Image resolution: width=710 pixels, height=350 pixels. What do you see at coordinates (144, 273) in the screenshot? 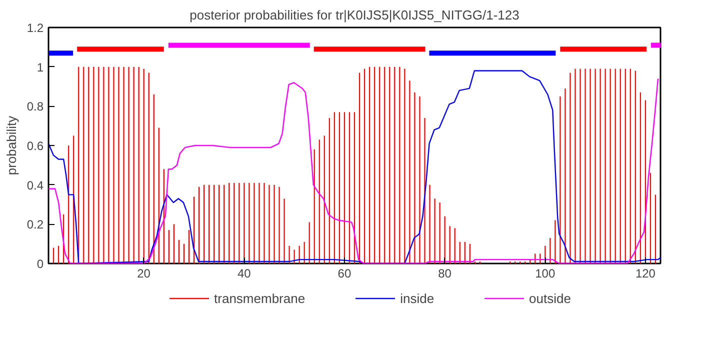
I see `x-tick-label: 20` at bounding box center [144, 273].